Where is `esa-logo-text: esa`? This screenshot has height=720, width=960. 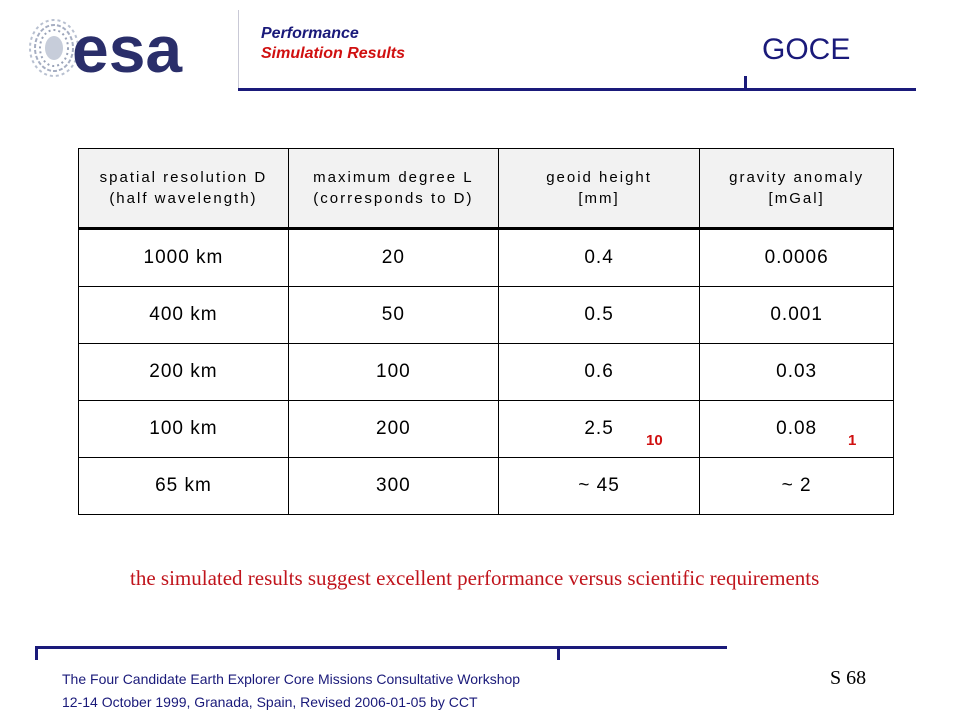 esa-logo-text: esa is located at coordinates (127, 49).